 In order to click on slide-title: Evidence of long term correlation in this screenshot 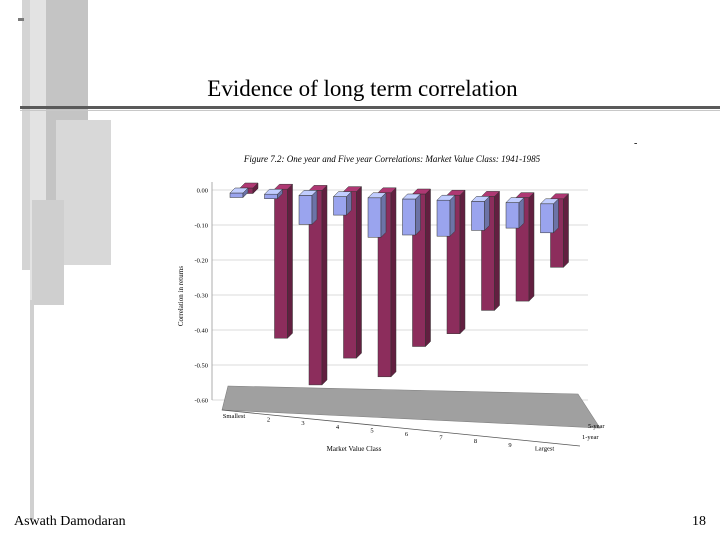, I will do `click(362, 88)`.